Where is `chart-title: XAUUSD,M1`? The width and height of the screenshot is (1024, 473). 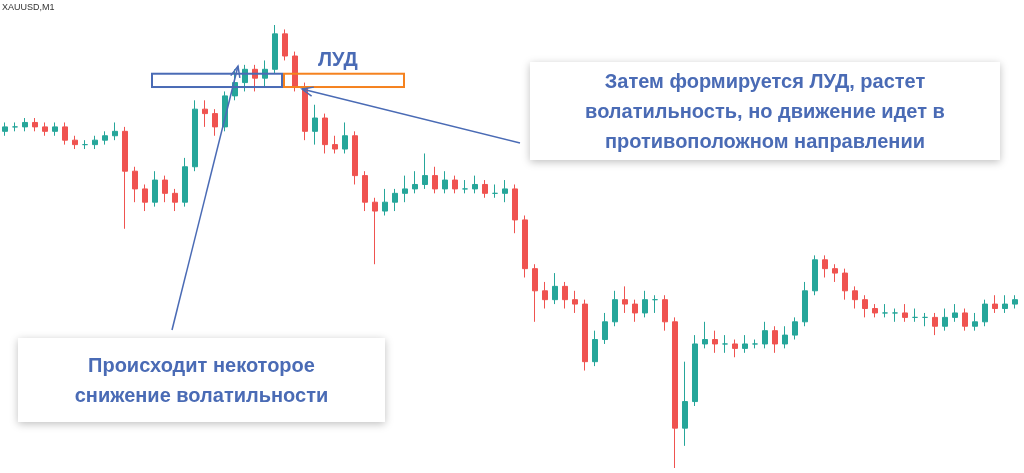 chart-title: XAUUSD,M1 is located at coordinates (28, 7).